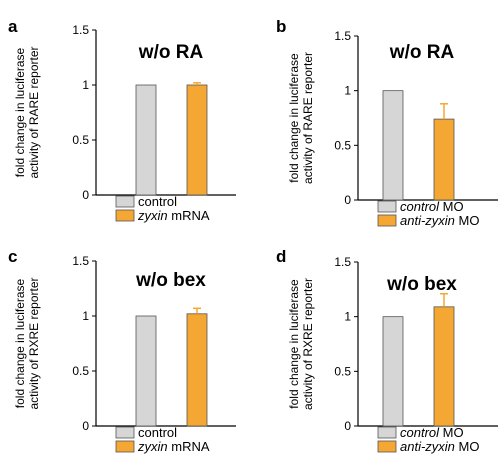 This screenshot has height=467, width=500. Describe the element at coordinates (13, 26) in the screenshot. I see `panel-letter: a` at that location.